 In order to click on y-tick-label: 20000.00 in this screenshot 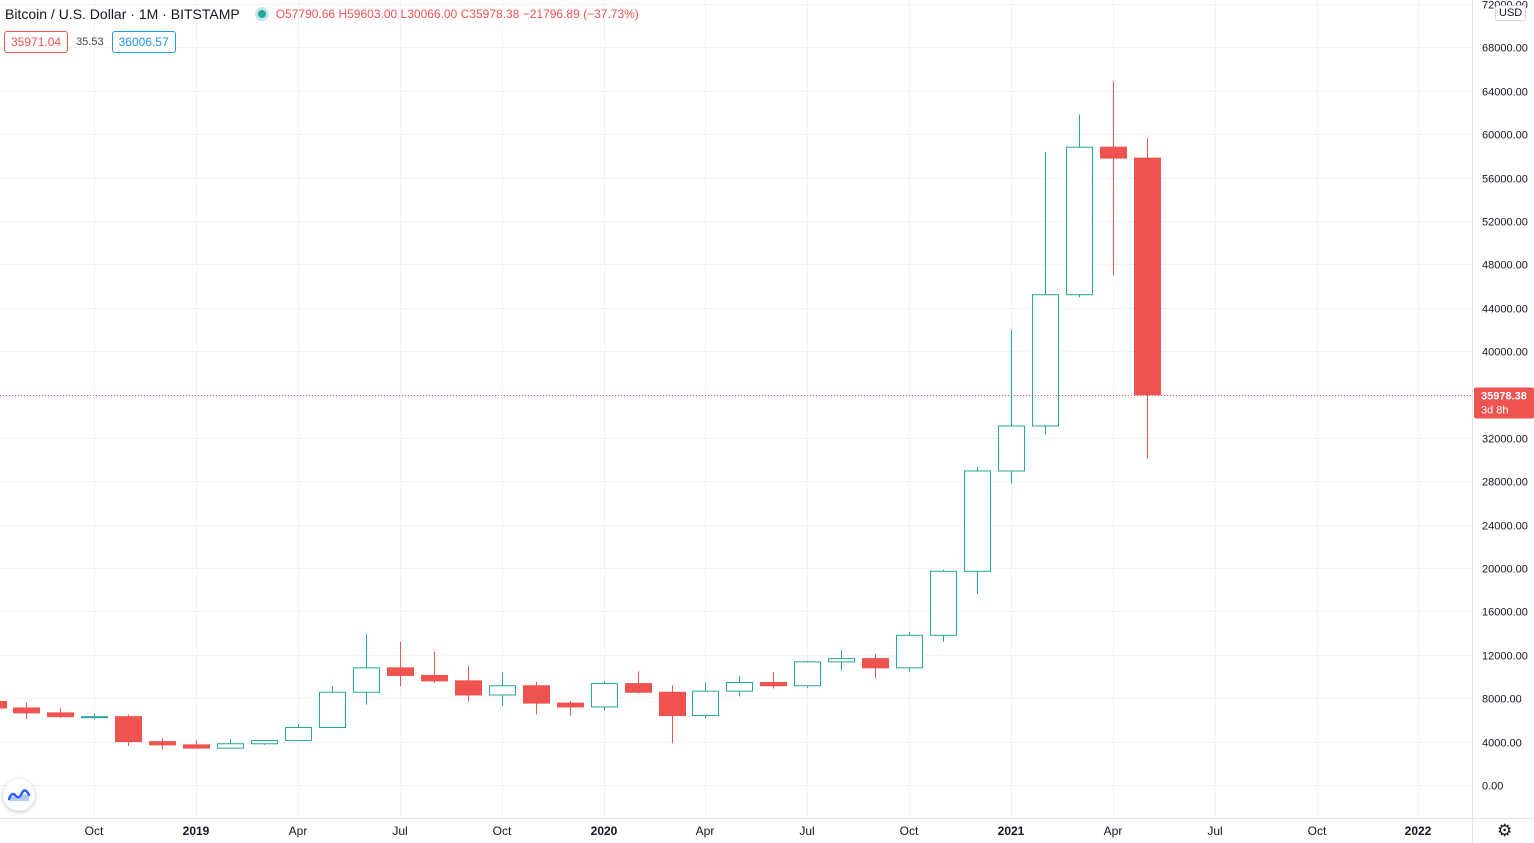, I will do `click(1505, 570)`.